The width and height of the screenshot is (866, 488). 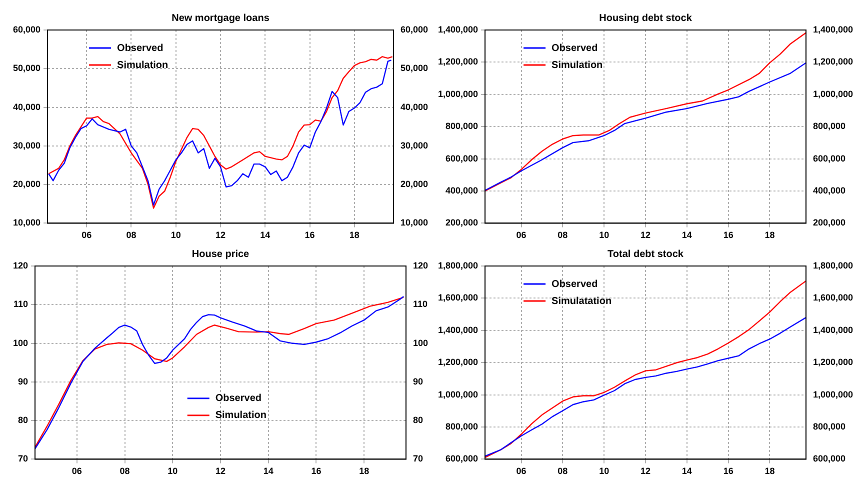 I want to click on y-tick-label: 400,000, so click(x=461, y=190).